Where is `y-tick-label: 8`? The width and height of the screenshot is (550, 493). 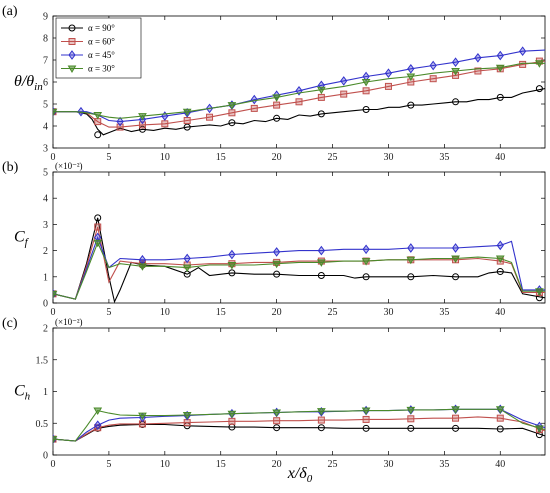 y-tick-label: 8 is located at coordinates (45, 39).